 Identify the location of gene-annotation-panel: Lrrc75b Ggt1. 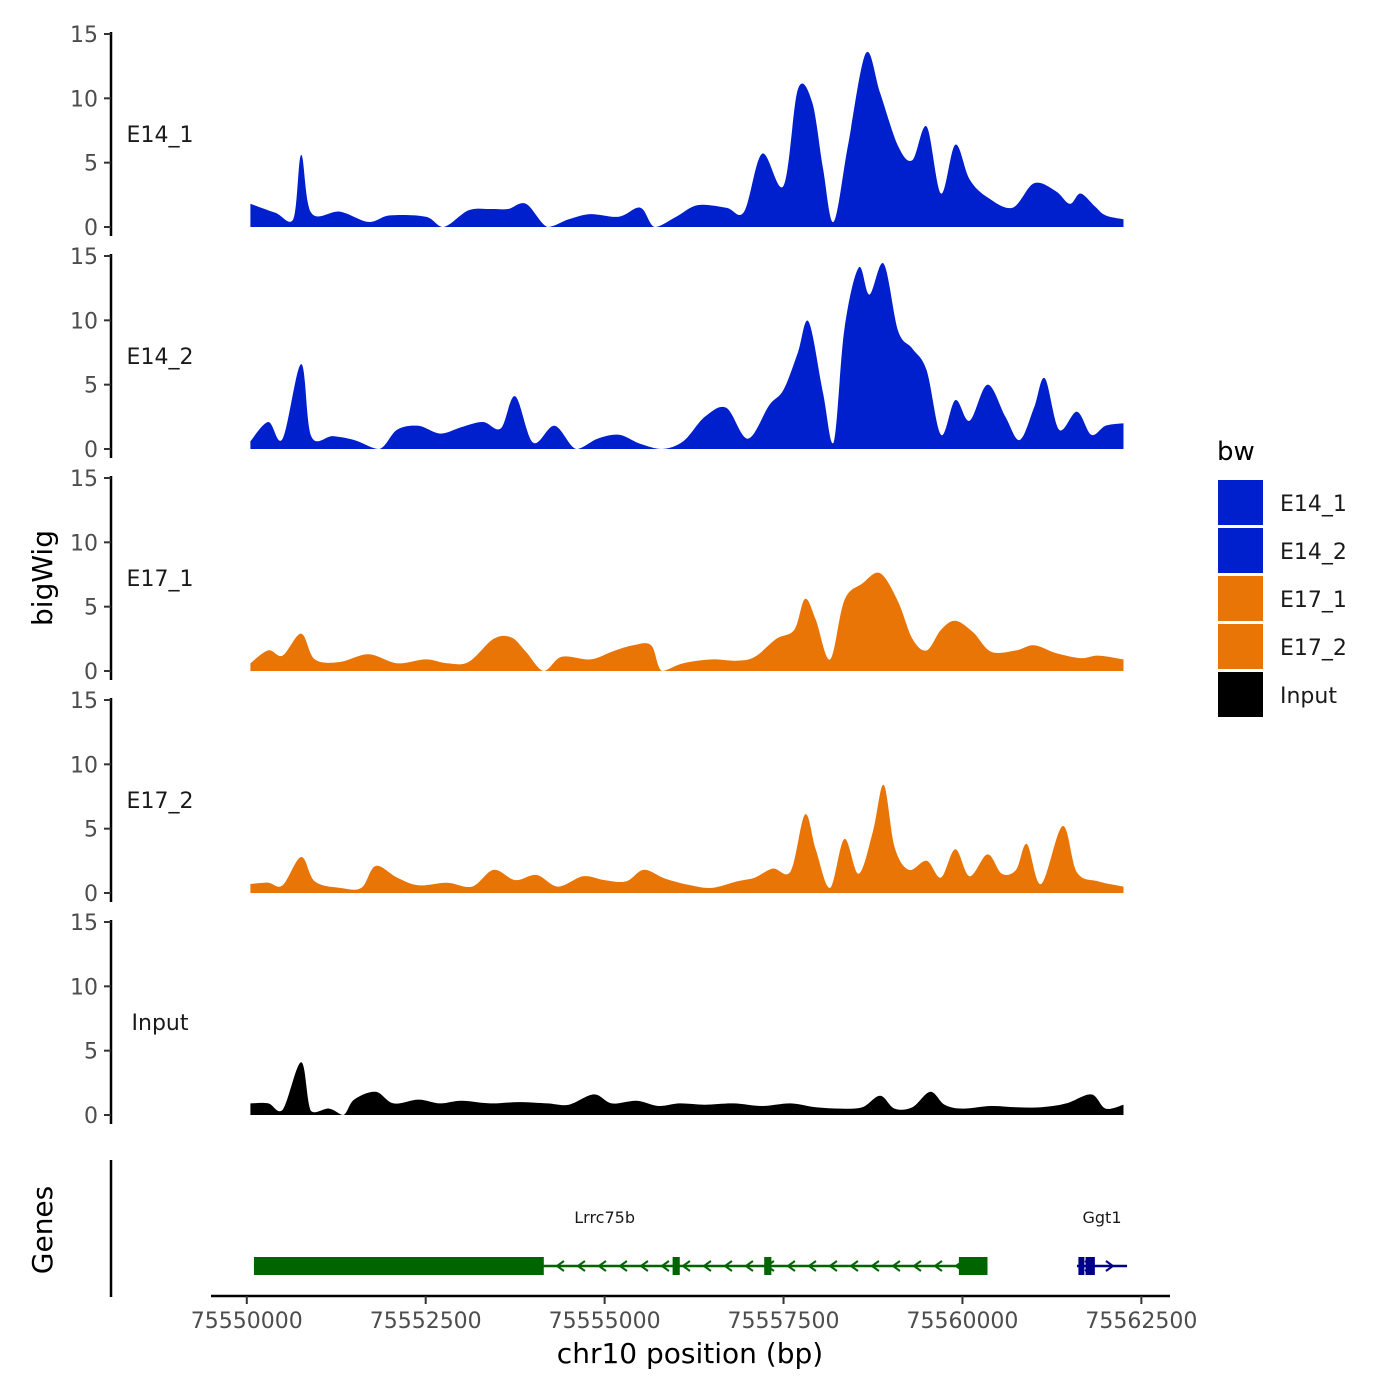
(618, 1228).